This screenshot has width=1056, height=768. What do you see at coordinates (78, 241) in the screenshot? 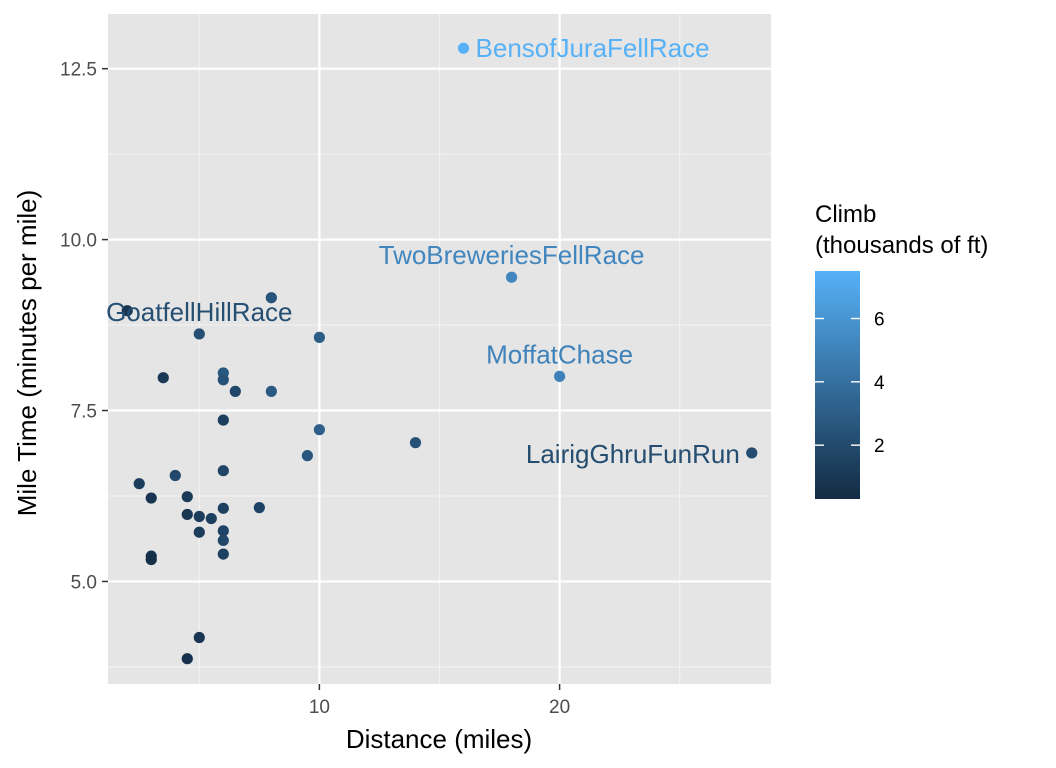
I see `y-tick-label: 10.0` at bounding box center [78, 241].